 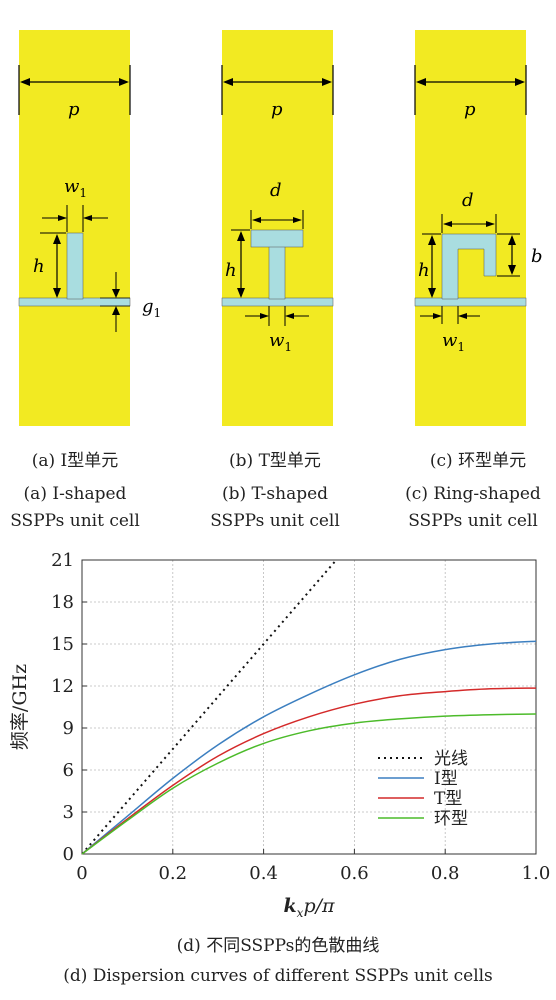 I want to click on t-bar, so click(x=277, y=238).